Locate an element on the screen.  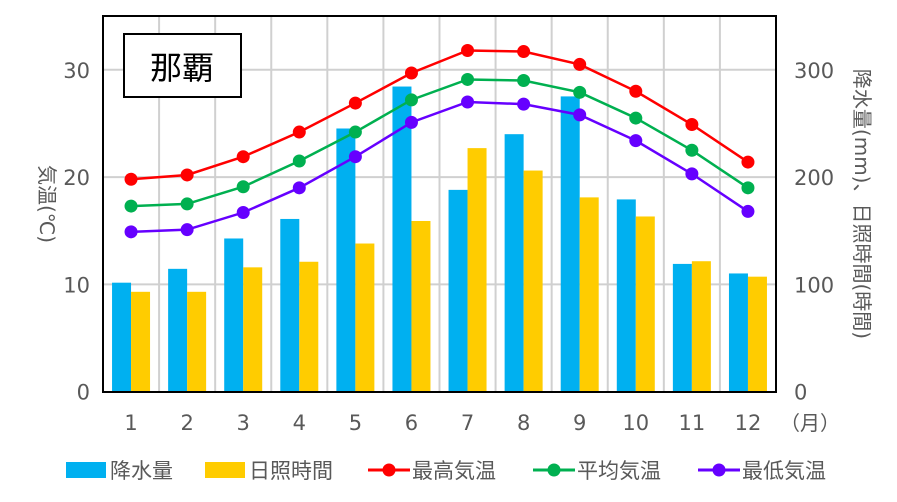
y-left-tick-label: 20 is located at coordinates (76, 178).